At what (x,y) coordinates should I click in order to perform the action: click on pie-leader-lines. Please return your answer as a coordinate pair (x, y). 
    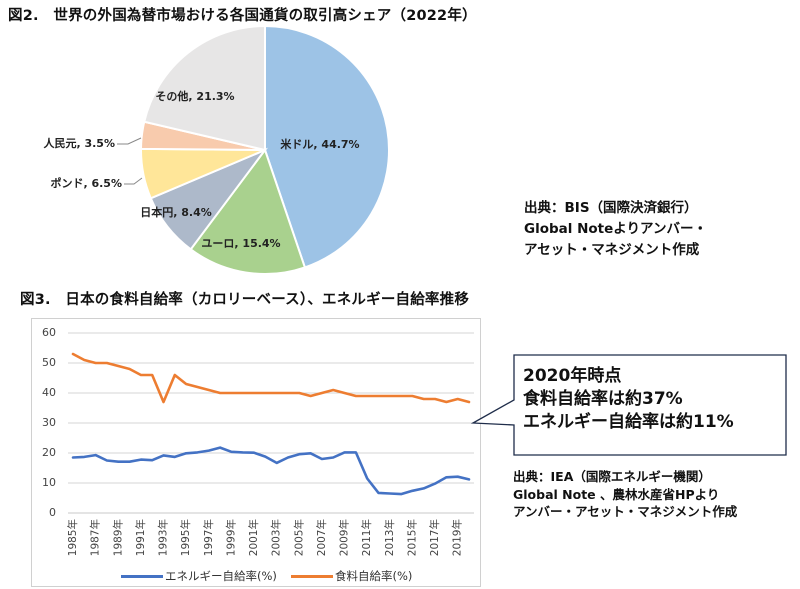
    Looking at the image, I should click on (130, 161).